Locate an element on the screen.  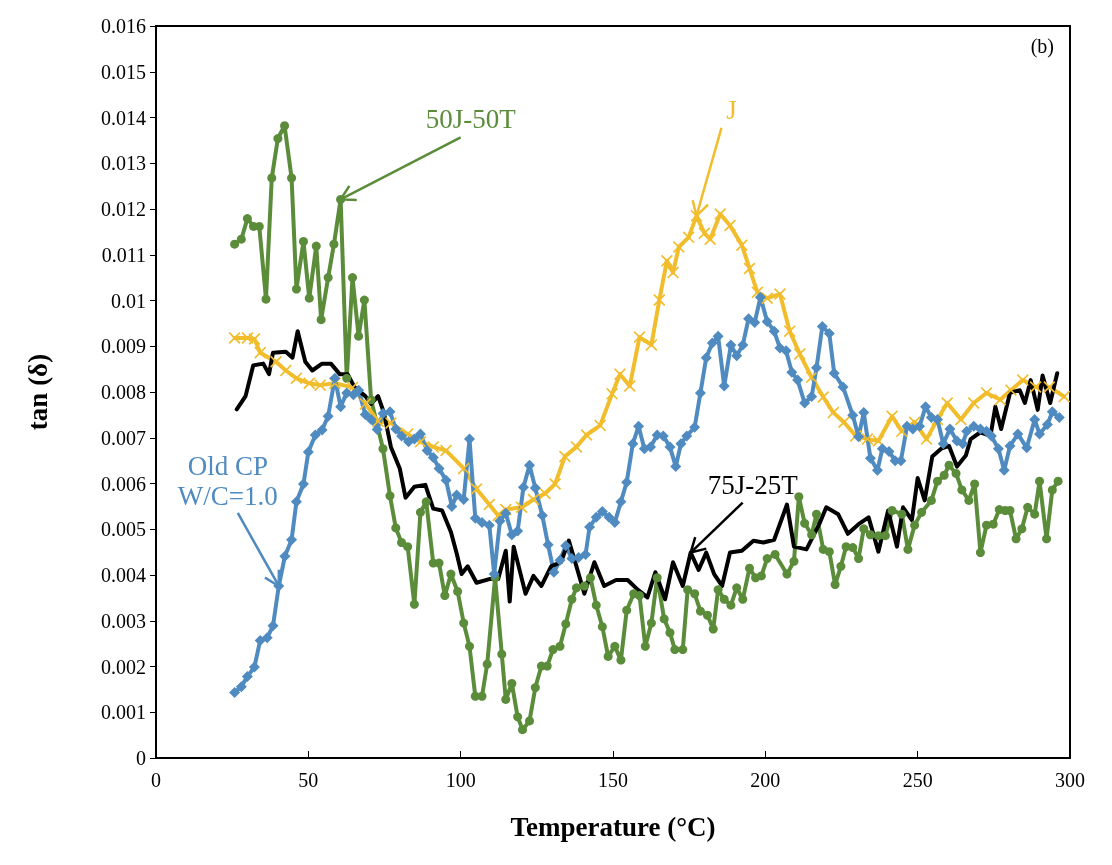
x-tick-label: 150 is located at coordinates (613, 780).